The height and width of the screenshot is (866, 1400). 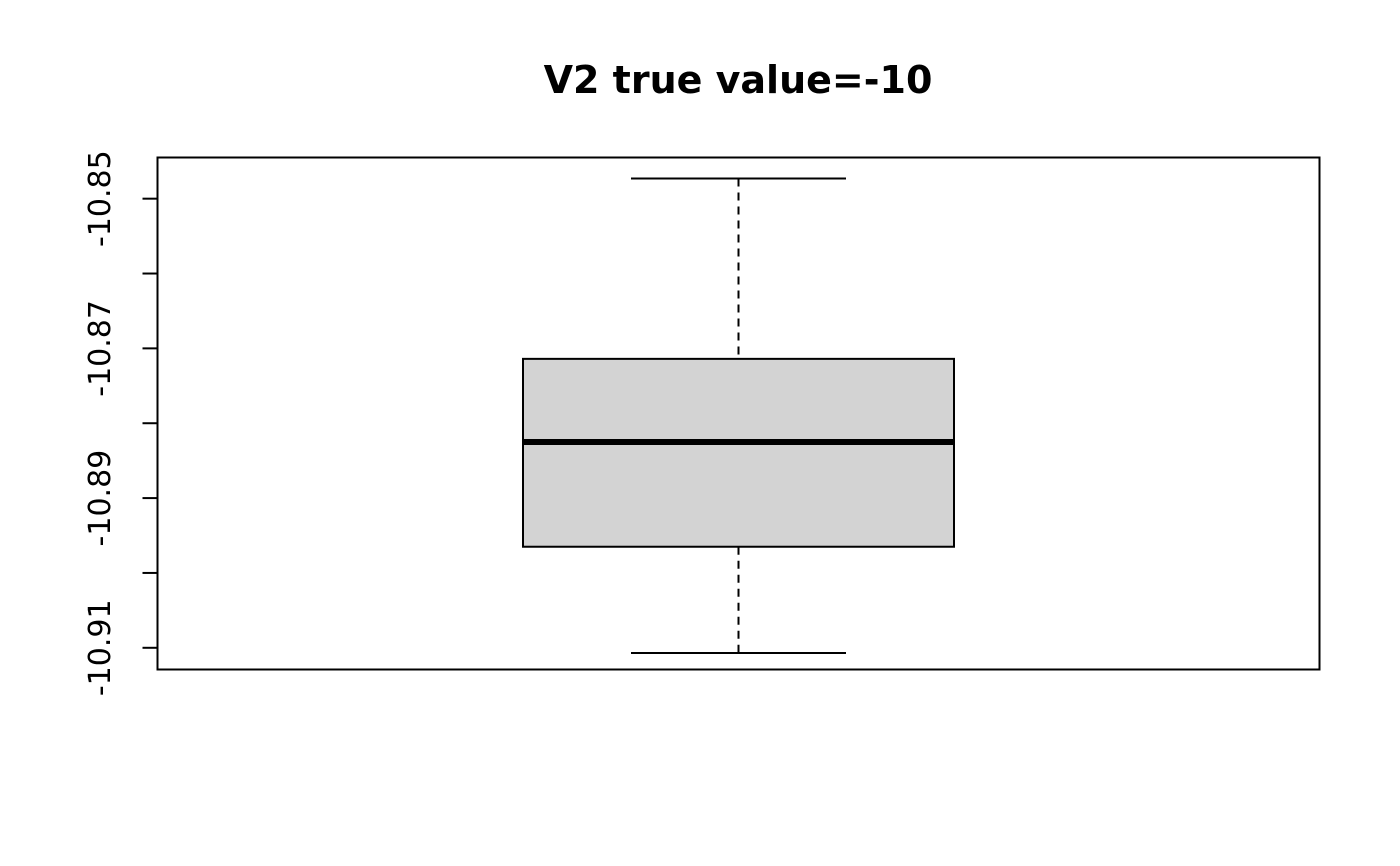 I want to click on y-axis: -10.85 -10.87 -10.89 -10.91, so click(x=120, y=423).